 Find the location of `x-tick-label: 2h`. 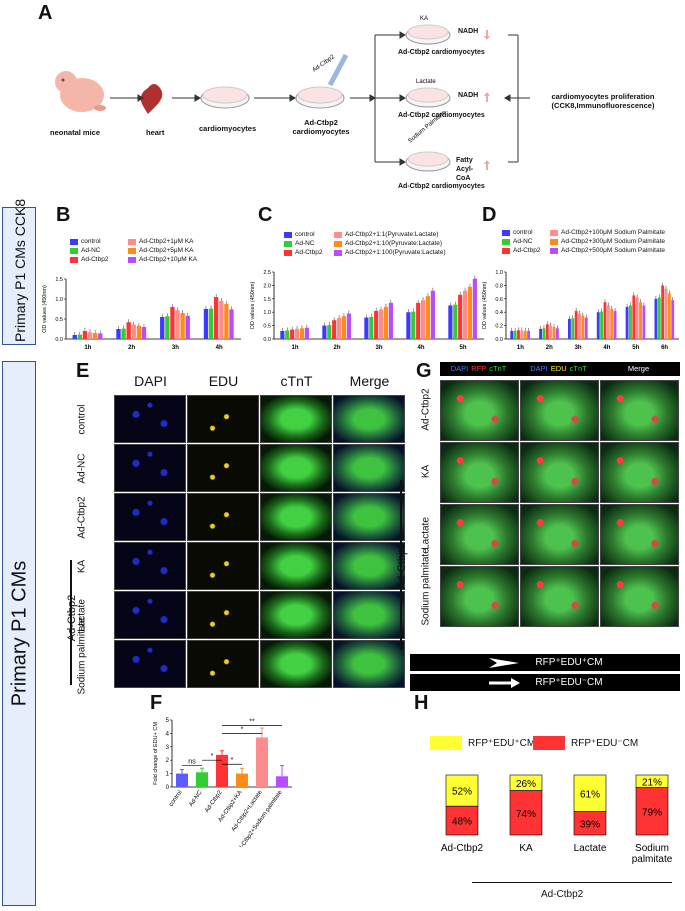

x-tick-label: 2h is located at coordinates (336, 348).